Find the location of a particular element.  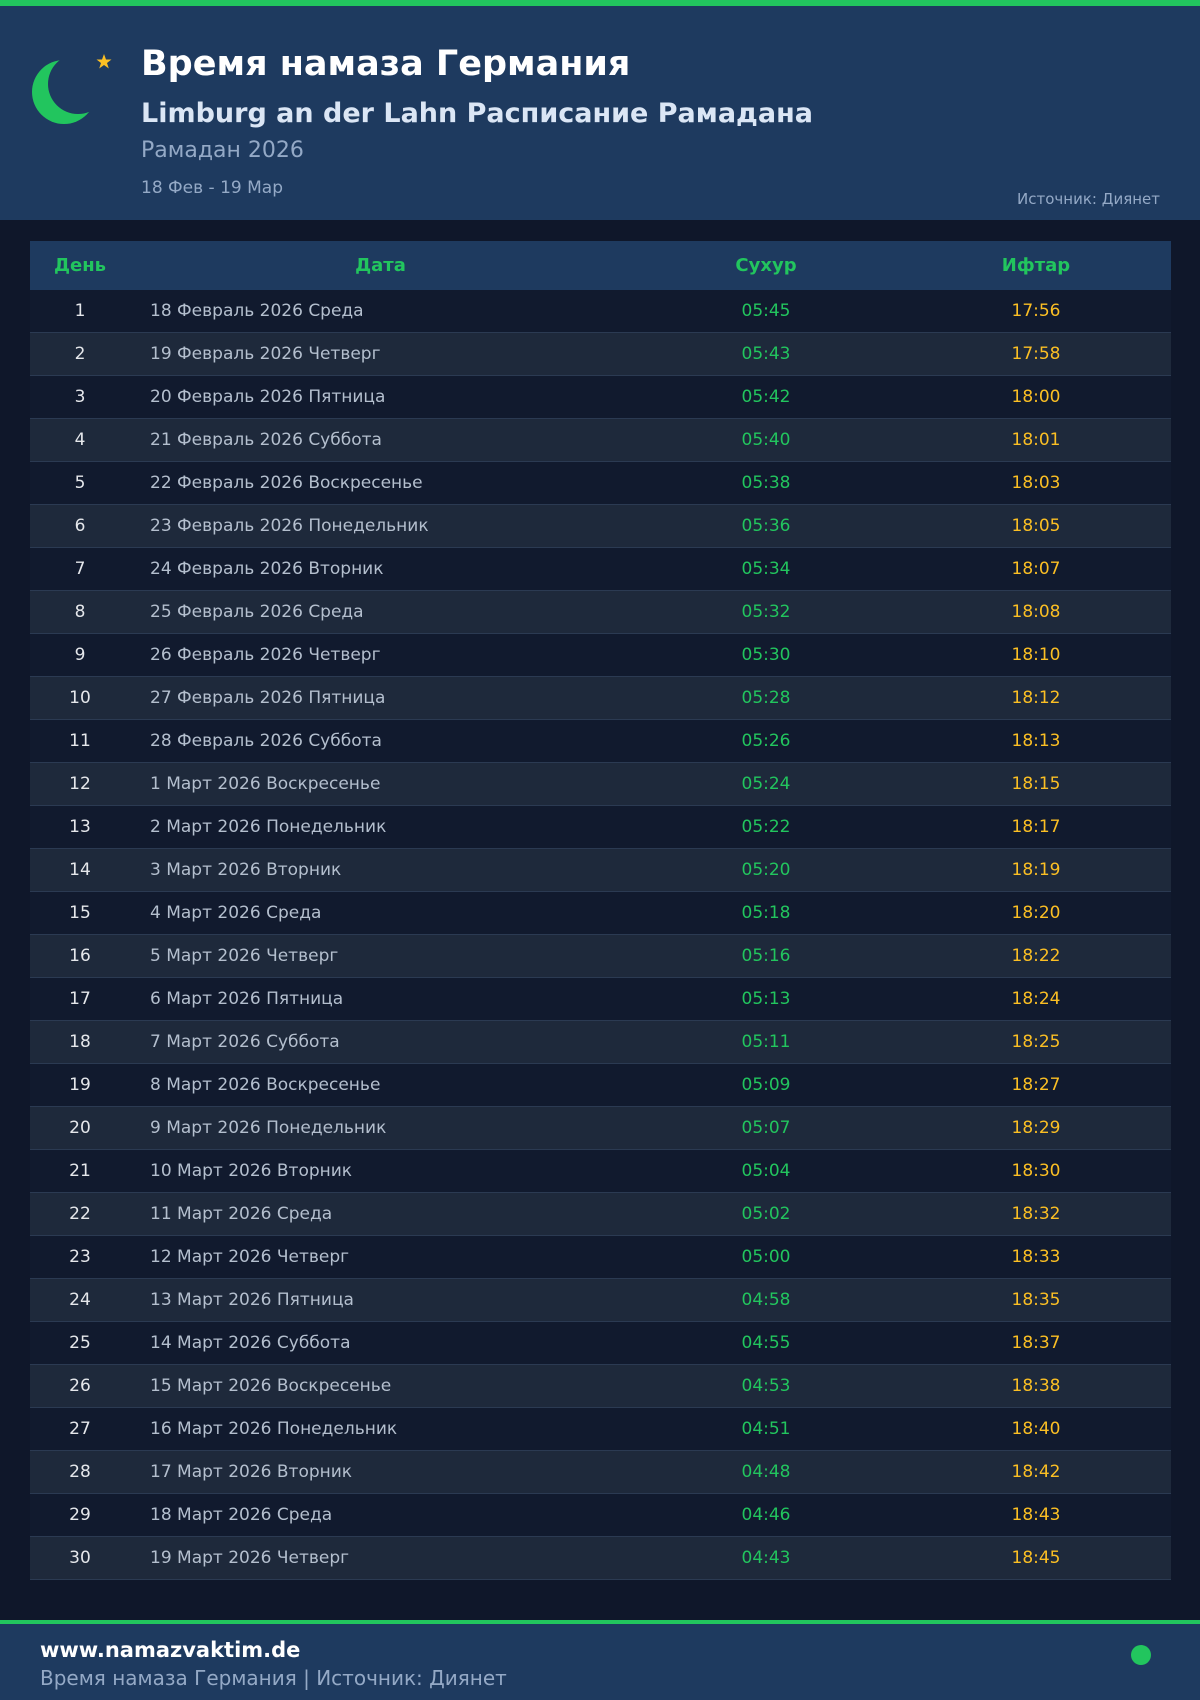

date-cell: 13 Март 2026 Пятница is located at coordinates (380, 1300).